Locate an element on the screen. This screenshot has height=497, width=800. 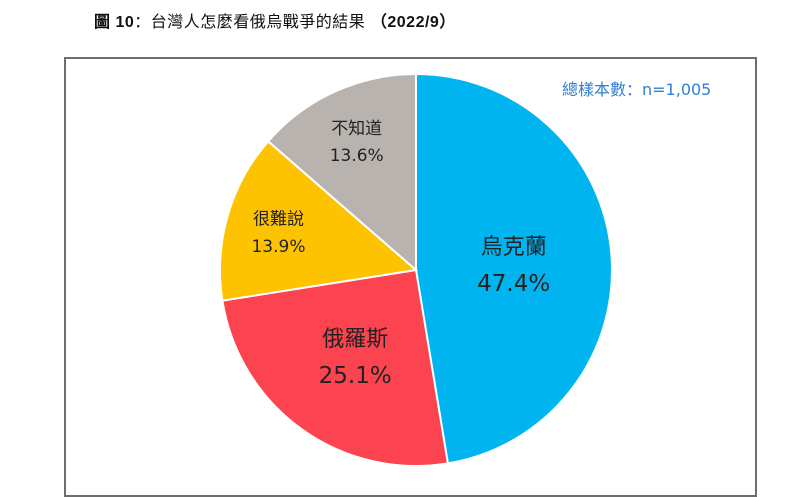
figure-caption: 台灣人怎麼看俄烏戰爭的結果 is located at coordinates (258, 21).